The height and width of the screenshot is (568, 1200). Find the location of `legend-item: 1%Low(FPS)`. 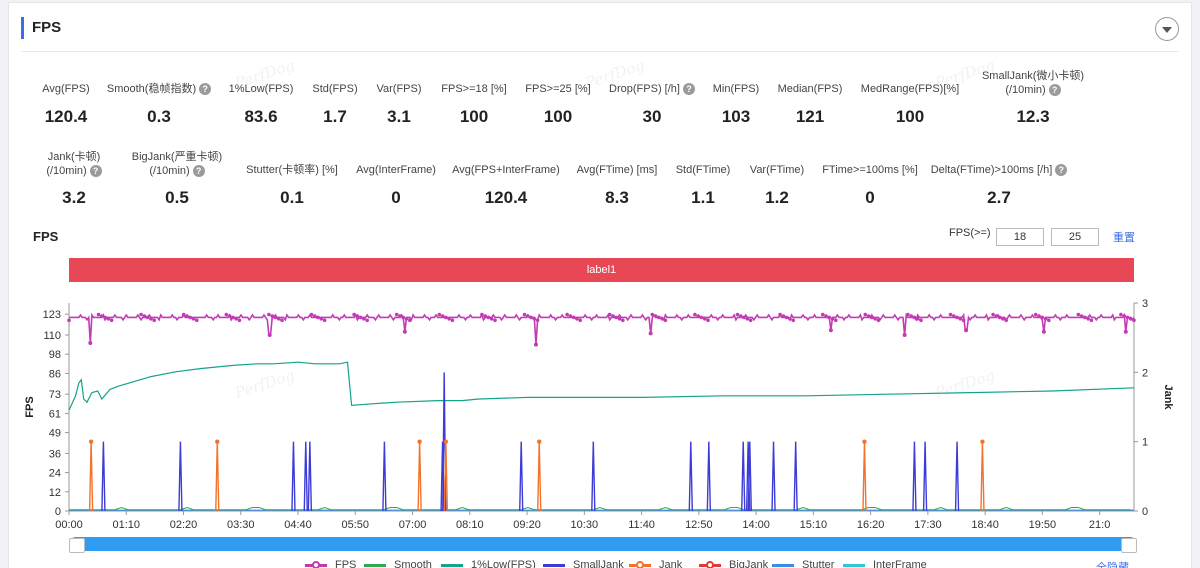

legend-item: 1%Low(FPS) is located at coordinates (488, 563).